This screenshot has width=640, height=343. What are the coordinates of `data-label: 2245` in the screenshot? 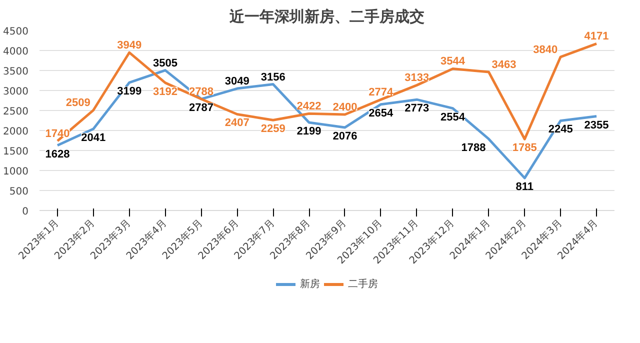 It's located at (560, 130).